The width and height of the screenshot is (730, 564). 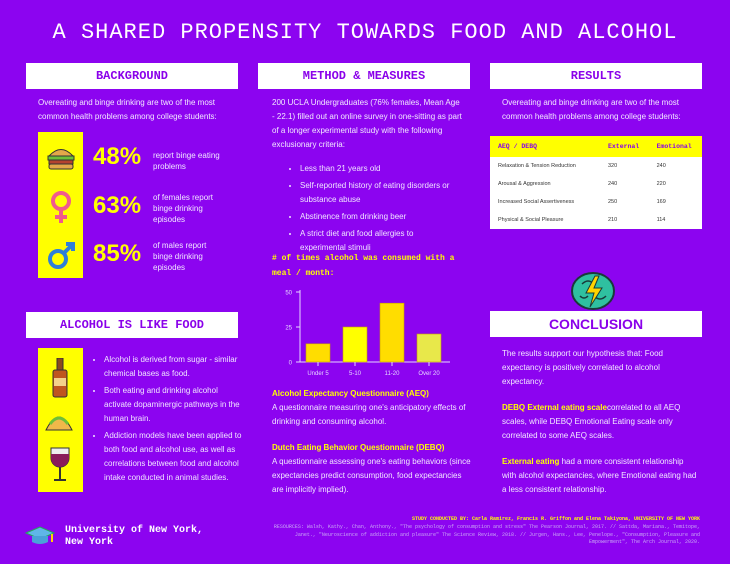 What do you see at coordinates (596, 76) in the screenshot?
I see `results-header: RESULTS` at bounding box center [596, 76].